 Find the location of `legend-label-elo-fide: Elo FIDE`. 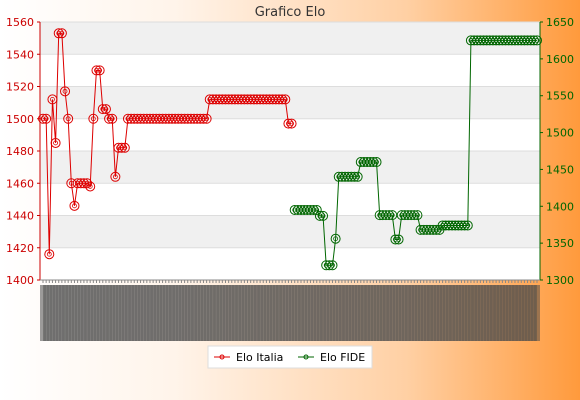

legend-label-elo-fide: Elo FIDE is located at coordinates (342, 357).